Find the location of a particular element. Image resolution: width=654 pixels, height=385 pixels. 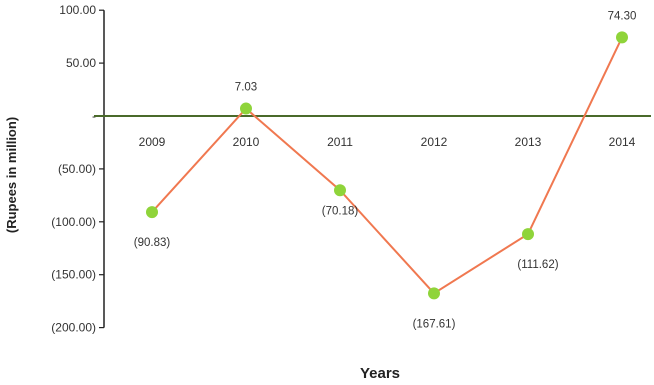

data-label: 7.03 is located at coordinates (246, 88).